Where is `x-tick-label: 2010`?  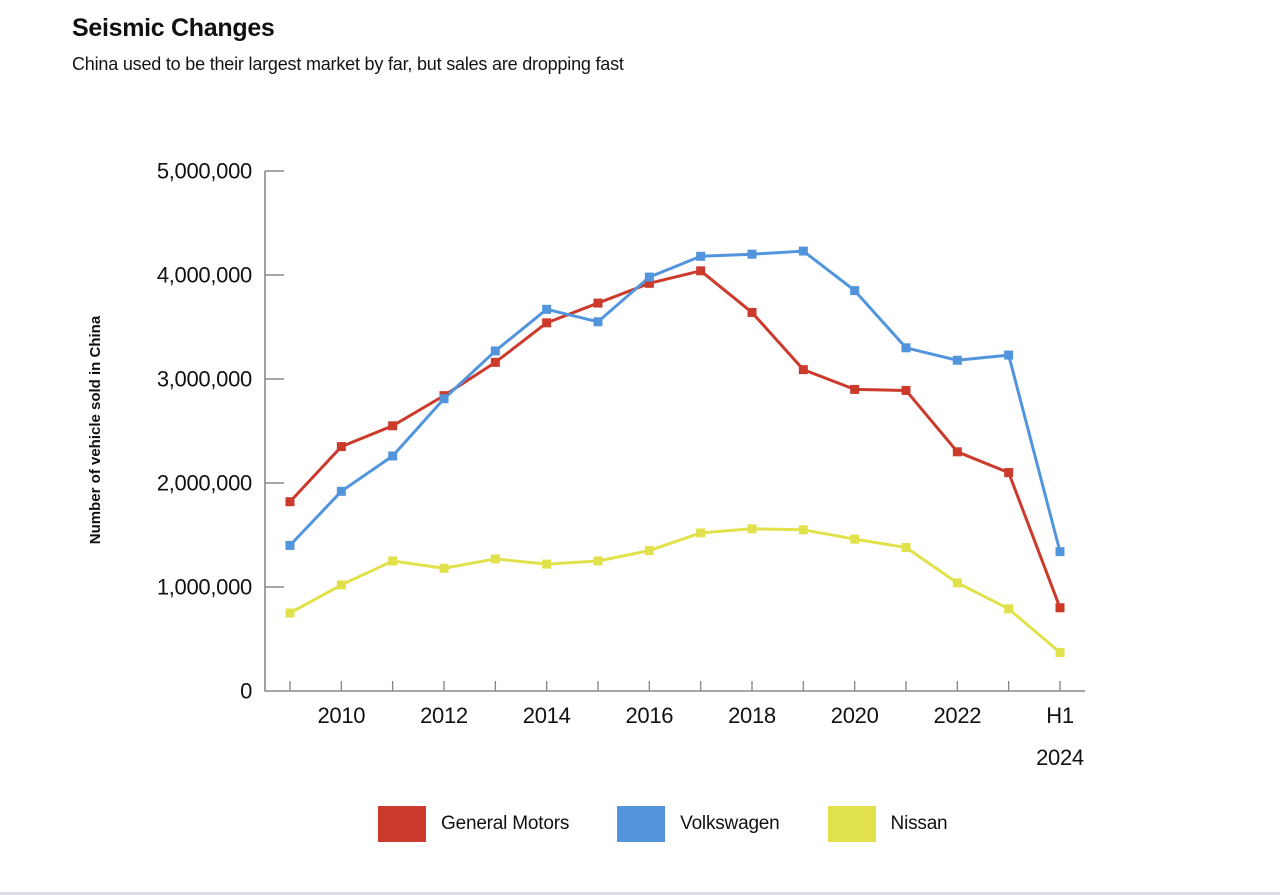 x-tick-label: 2010 is located at coordinates (341, 715).